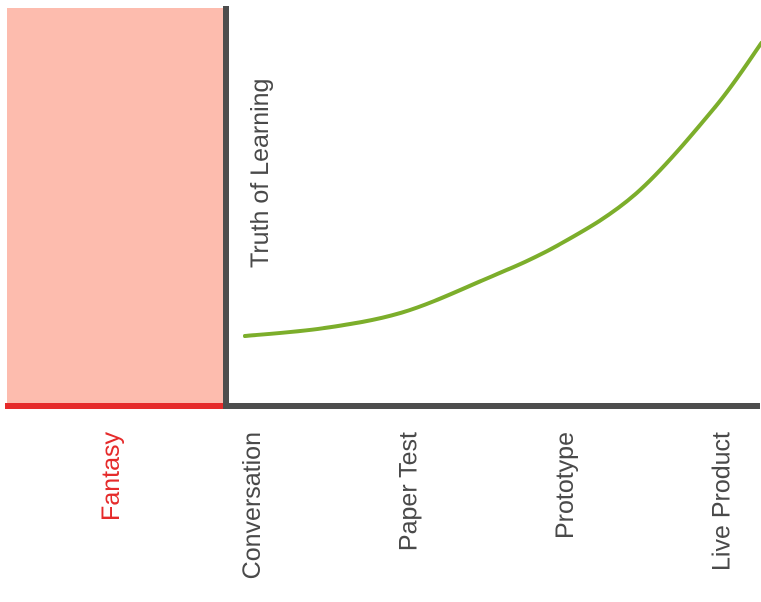 The height and width of the screenshot is (602, 761). I want to click on x-tick-label: Conversation, so click(252, 505).